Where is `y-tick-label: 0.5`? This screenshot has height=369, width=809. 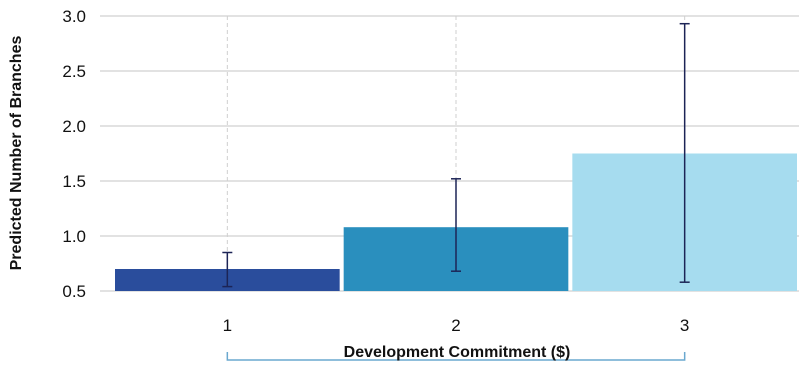 y-tick-label: 0.5 is located at coordinates (74, 291).